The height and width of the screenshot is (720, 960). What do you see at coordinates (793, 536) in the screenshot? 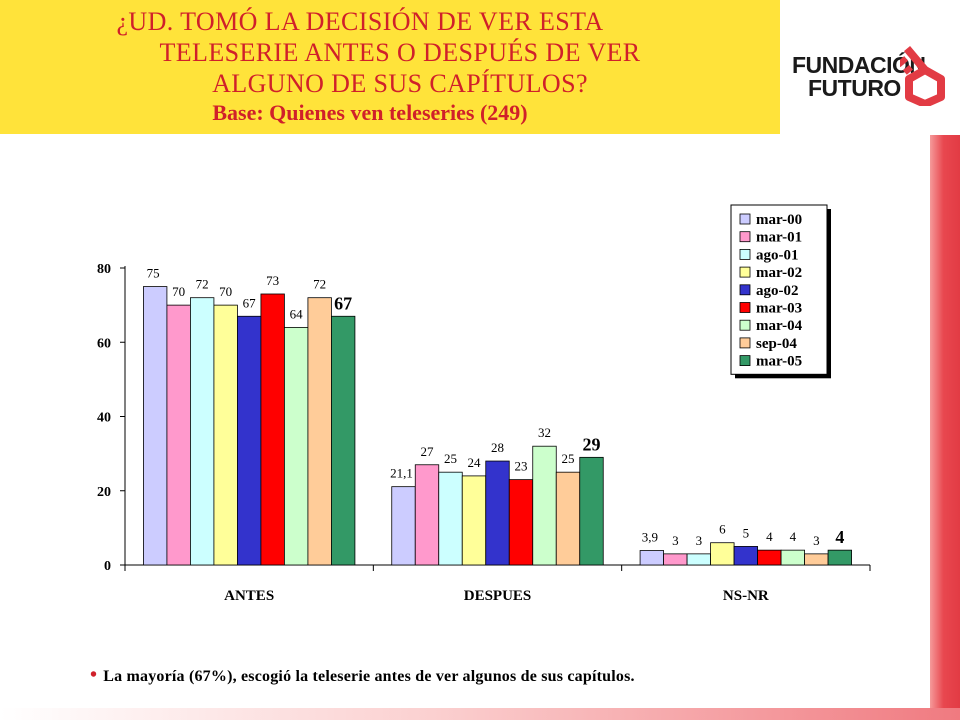
I see `data-label-mar-04-ns-nr: 4` at bounding box center [793, 536].